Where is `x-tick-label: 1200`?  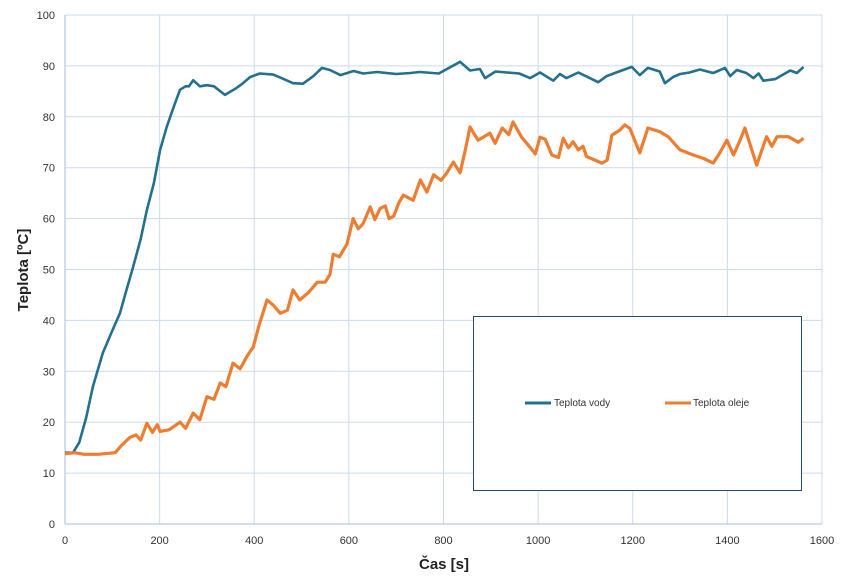
x-tick-label: 1200 is located at coordinates (633, 541).